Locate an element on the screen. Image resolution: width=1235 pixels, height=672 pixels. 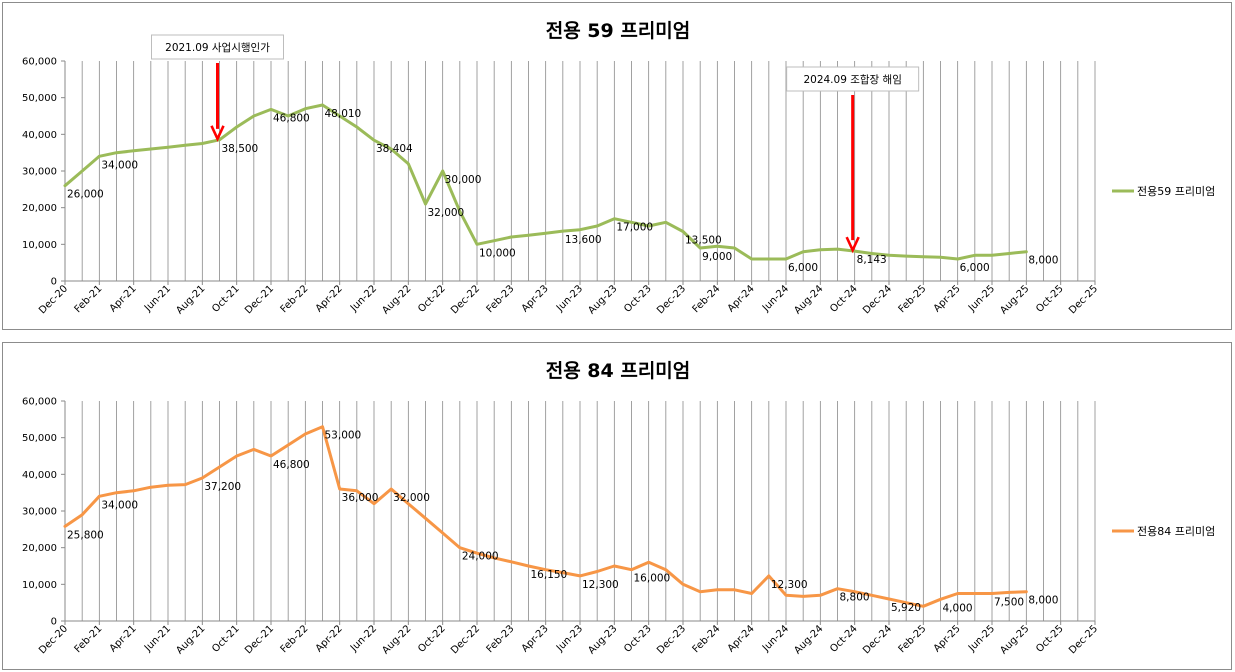
x-tick-label: Dec-21 is located at coordinates (259, 639).